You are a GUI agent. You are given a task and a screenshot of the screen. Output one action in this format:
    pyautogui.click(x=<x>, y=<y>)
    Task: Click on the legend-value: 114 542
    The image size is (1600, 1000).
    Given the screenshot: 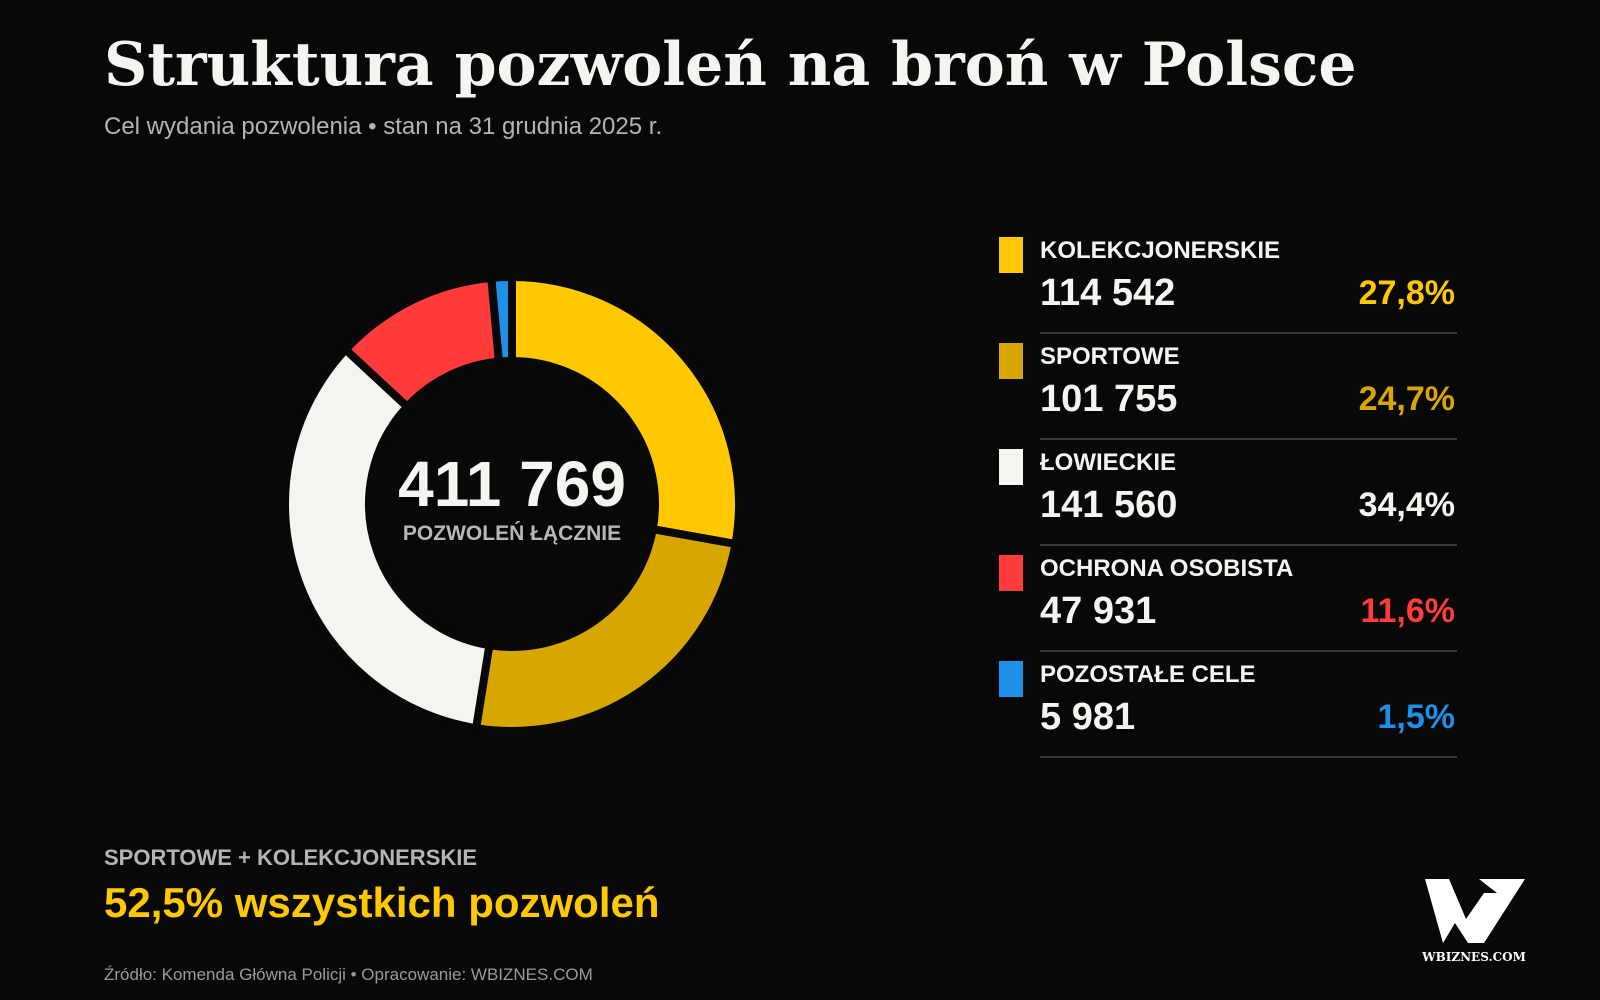 What is the action you would take?
    pyautogui.click(x=1107, y=293)
    